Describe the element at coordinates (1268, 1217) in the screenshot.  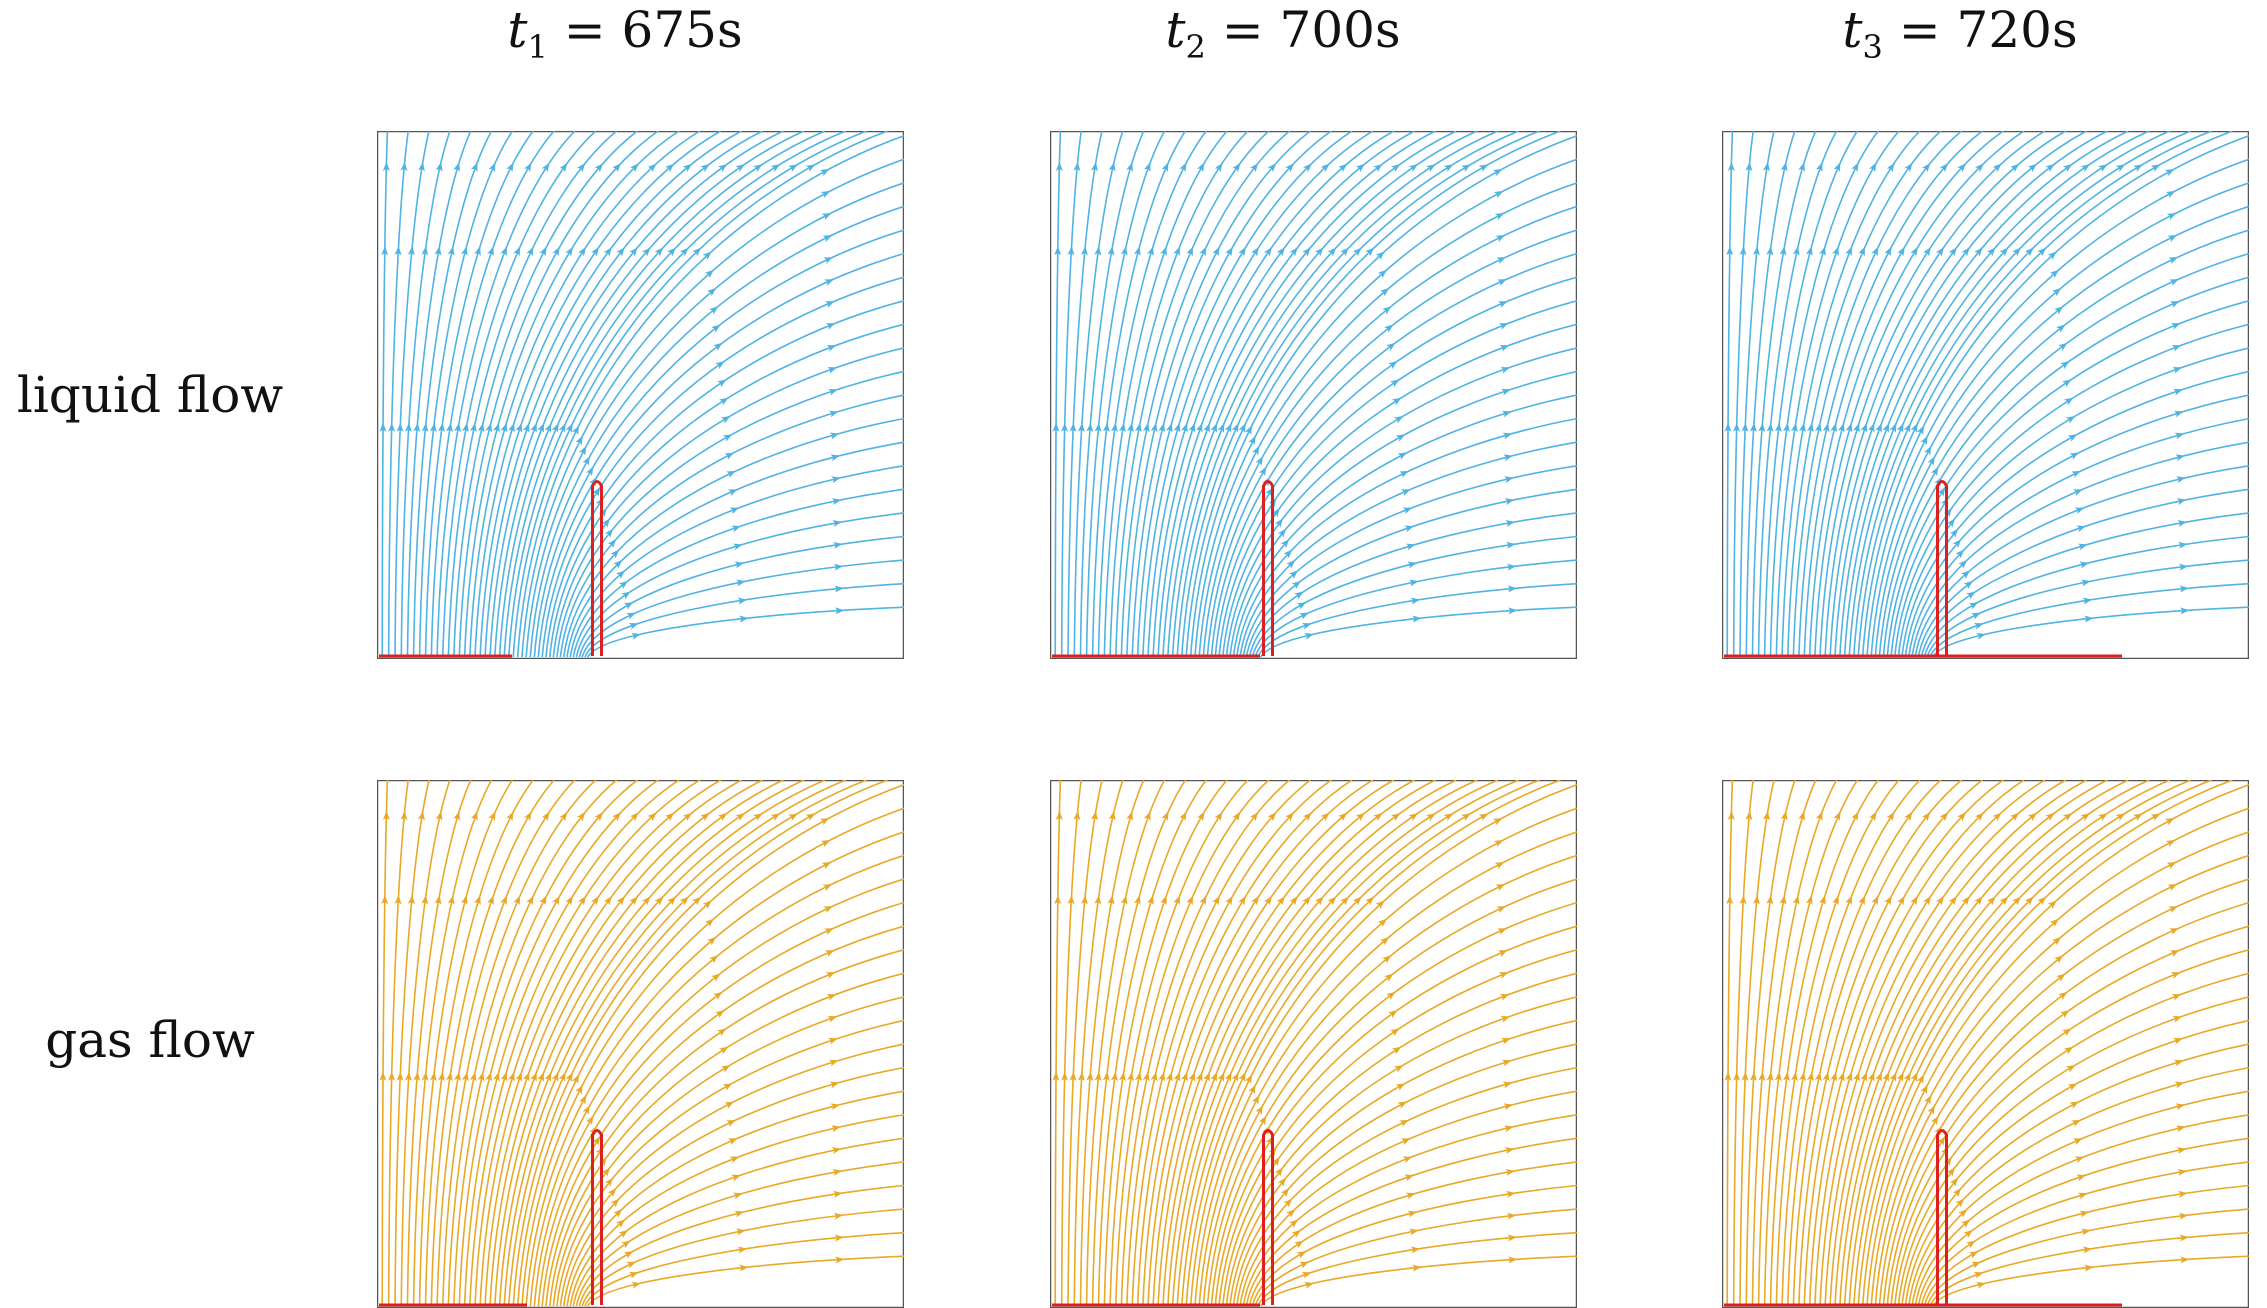
I see `pillar-interface` at that location.